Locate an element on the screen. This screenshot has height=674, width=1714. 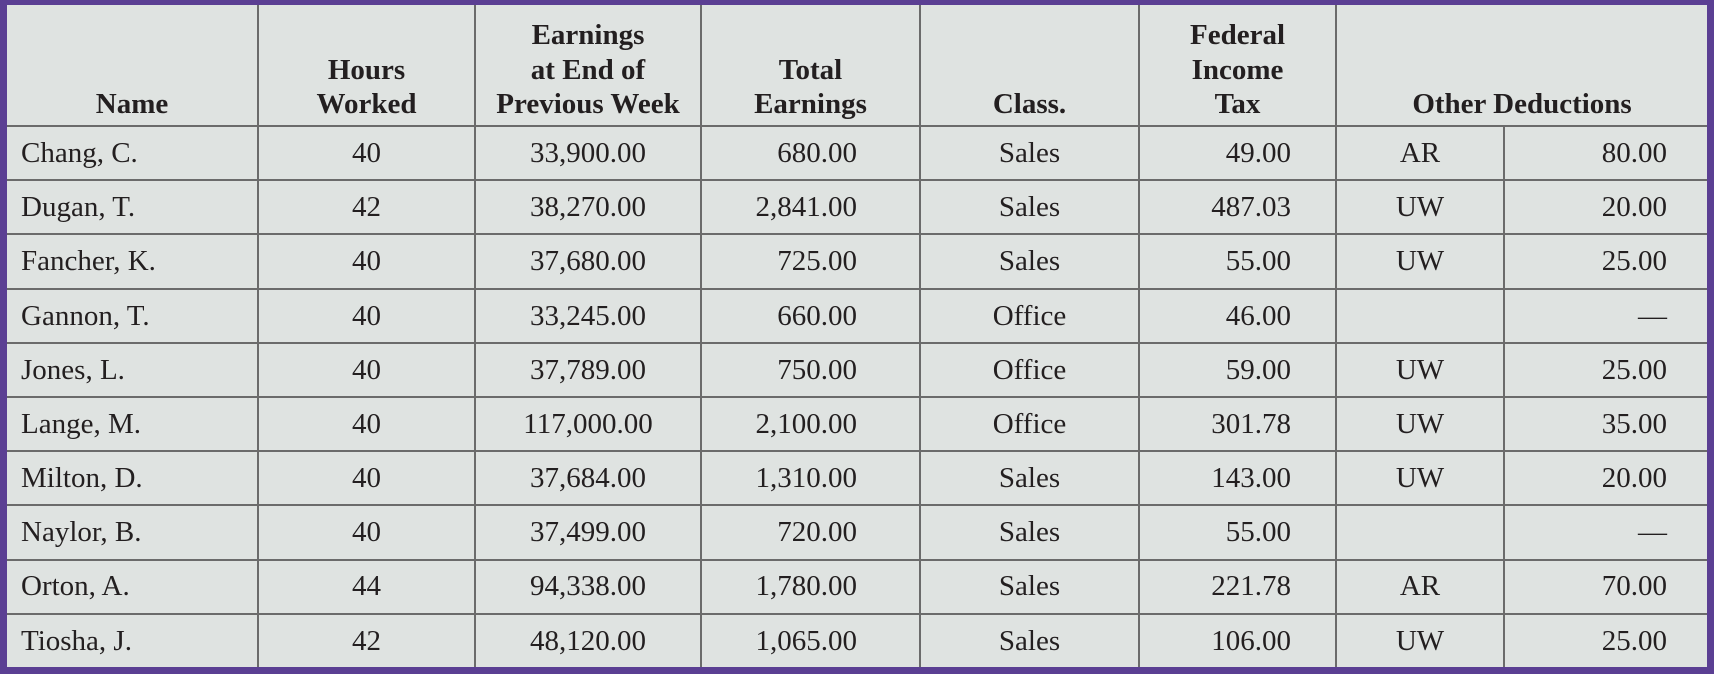
cell-federal-income-tax: 143.00 is located at coordinates (1237, 478).